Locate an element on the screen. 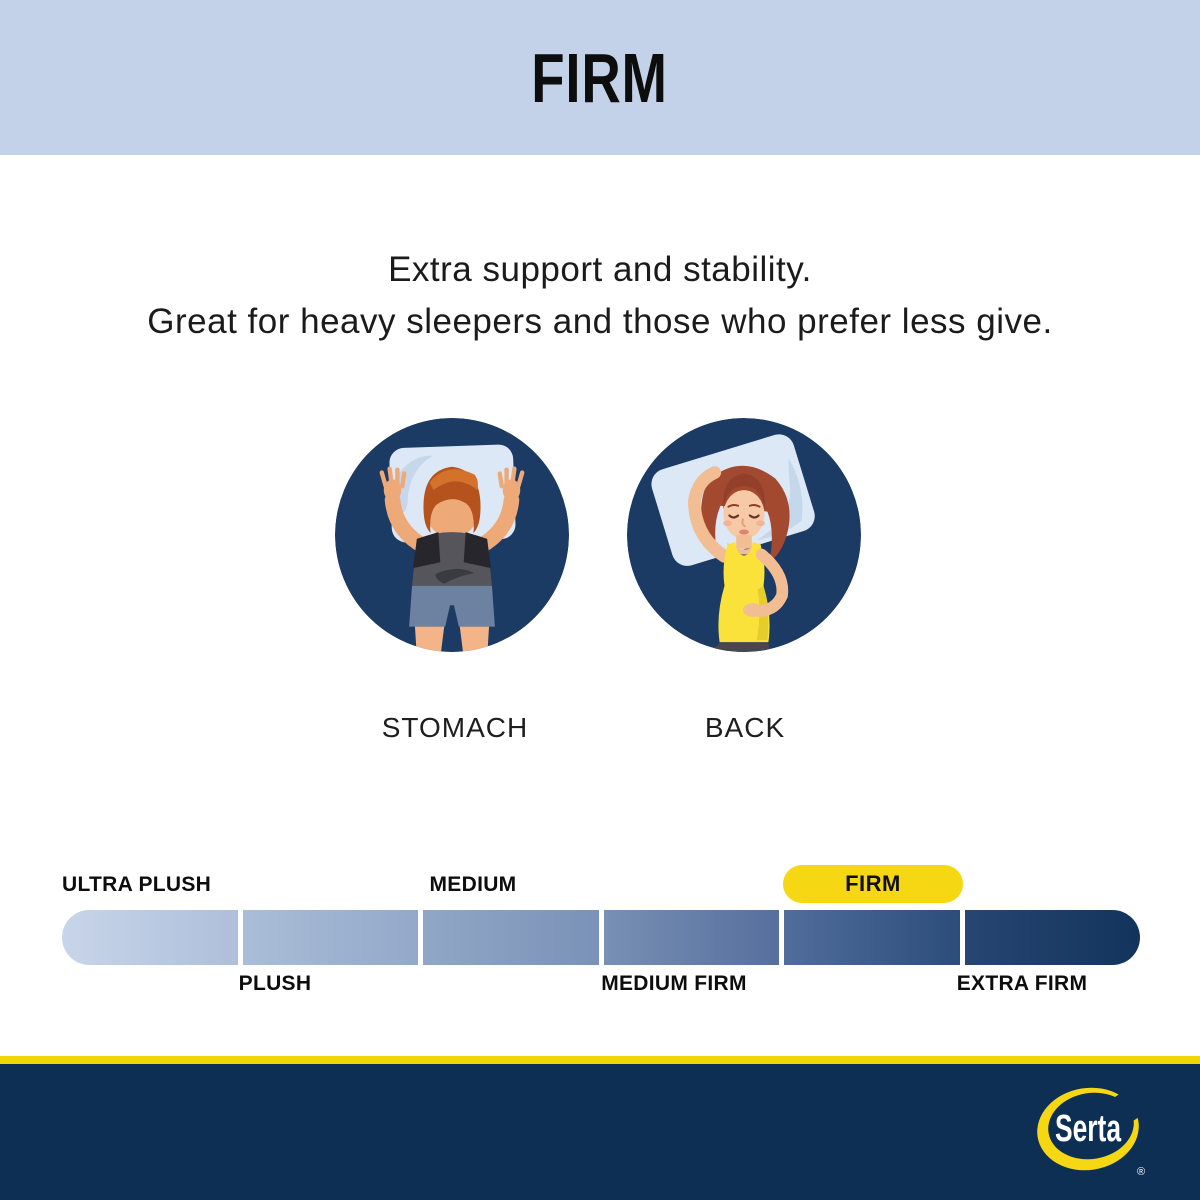  stomach-label: STOMACH is located at coordinates (455, 727).